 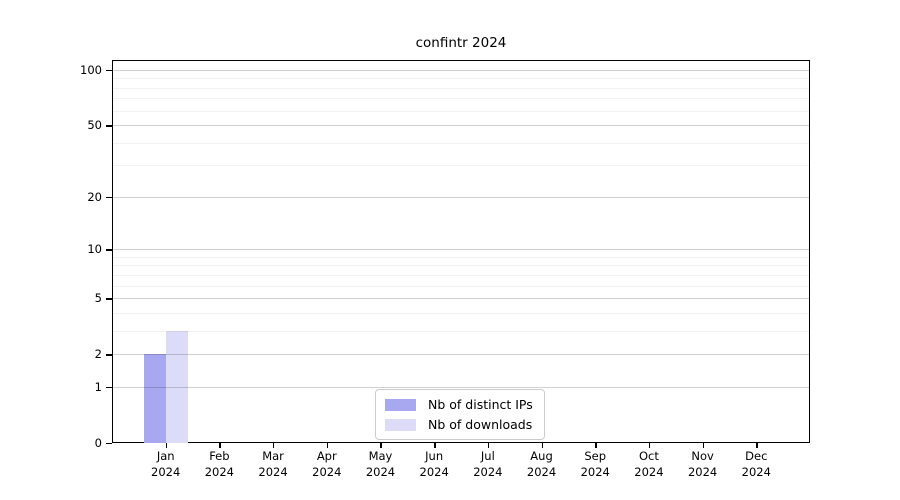 I want to click on legend-item-downloads: Nb of downloads, so click(x=459, y=424).